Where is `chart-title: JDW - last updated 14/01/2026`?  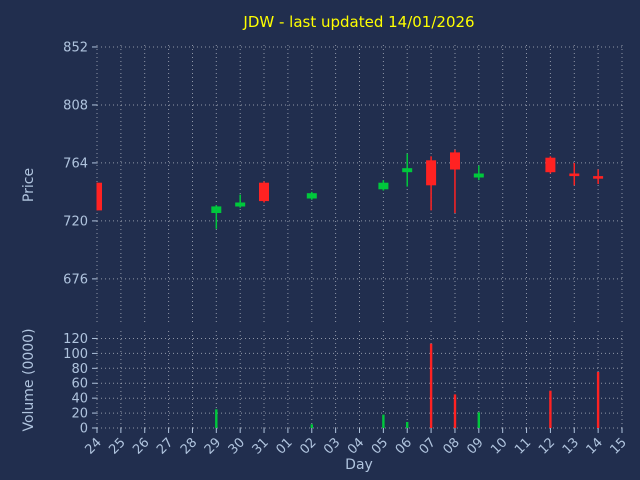
chart-title: JDW - last updated 14/01/2026 is located at coordinates (358, 22).